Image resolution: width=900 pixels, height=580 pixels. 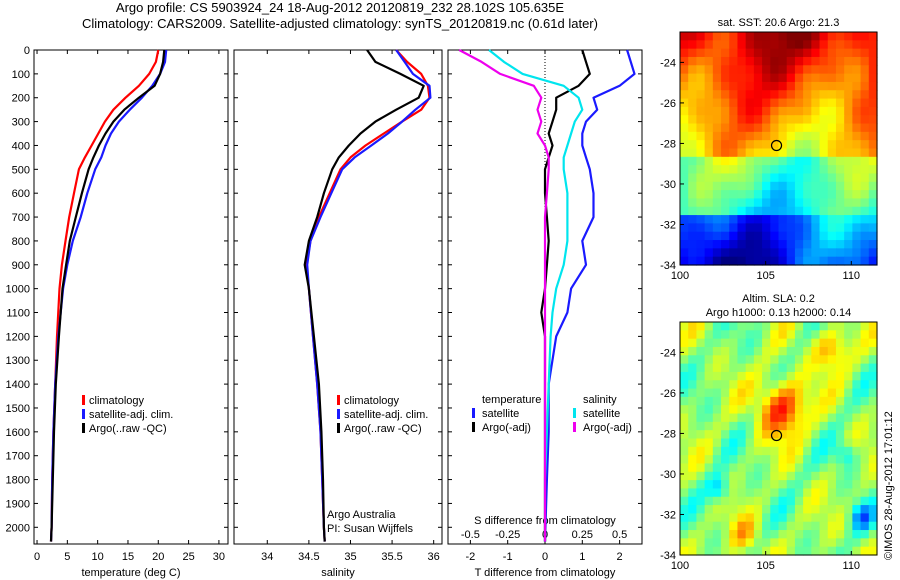 I want to click on y-tick-label: 1400, so click(x=18, y=385).